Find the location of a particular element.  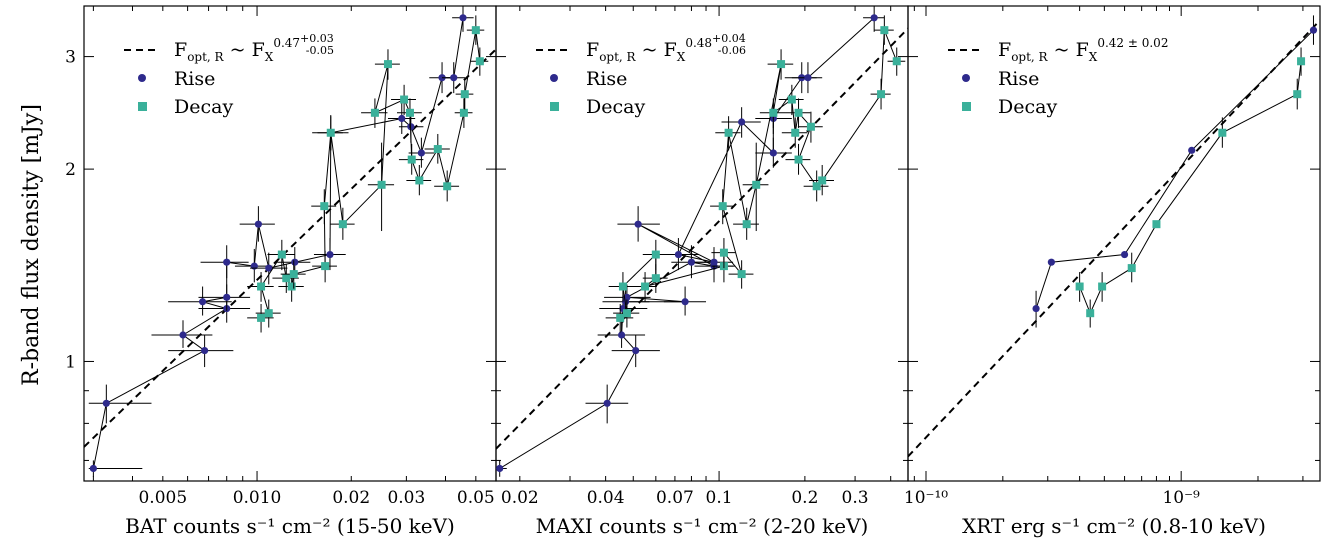

y-axis-label: R-band flux density [mJy] is located at coordinates (31, 245).